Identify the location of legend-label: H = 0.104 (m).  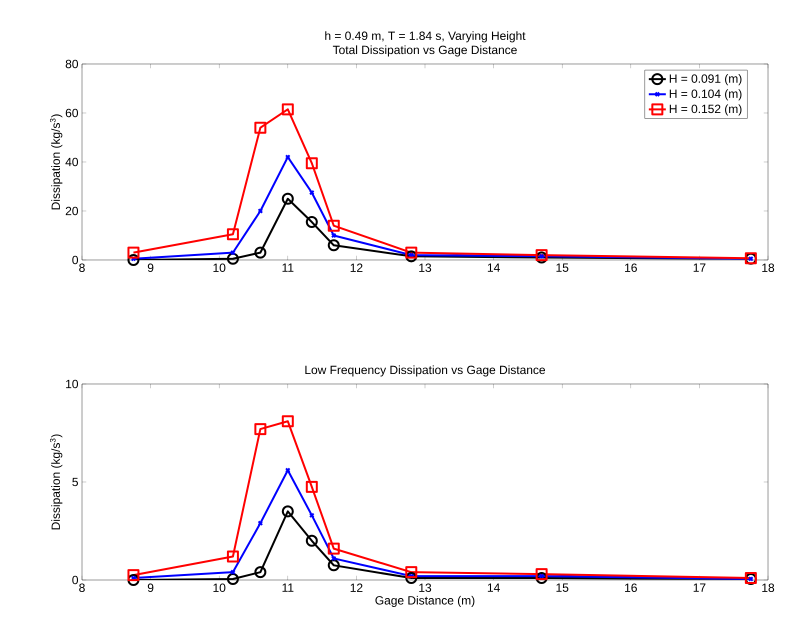
(706, 94).